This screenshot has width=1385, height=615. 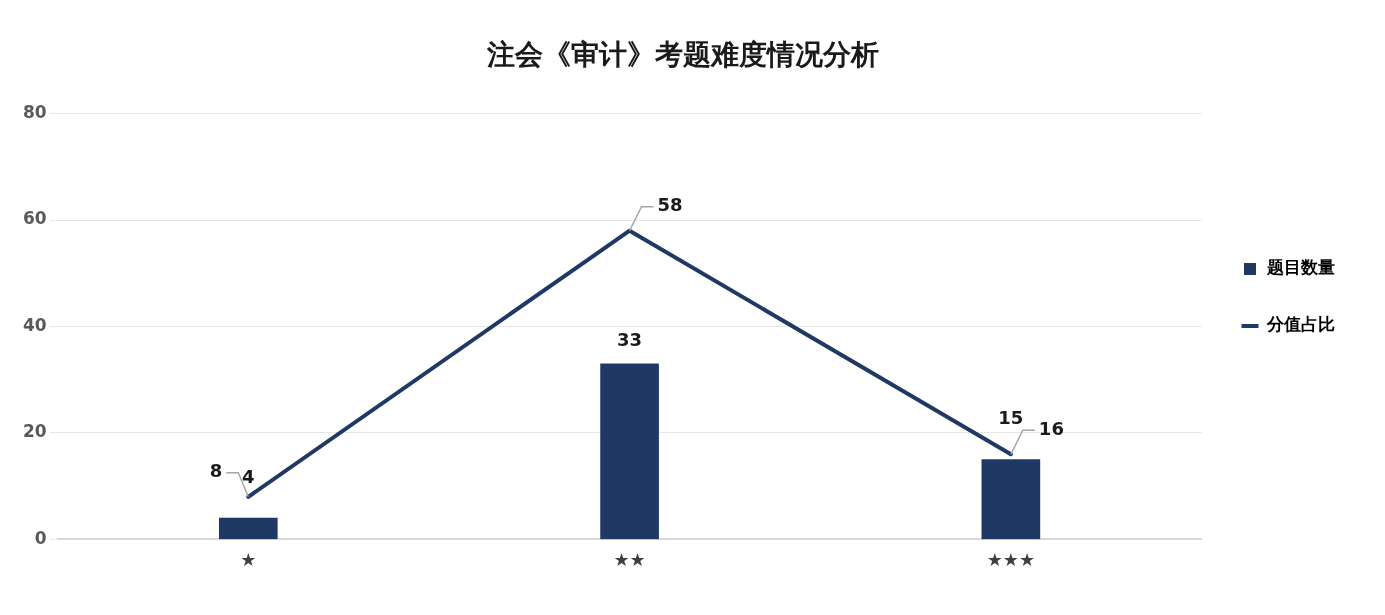 What do you see at coordinates (630, 340) in the screenshot?
I see `data-label: 33` at bounding box center [630, 340].